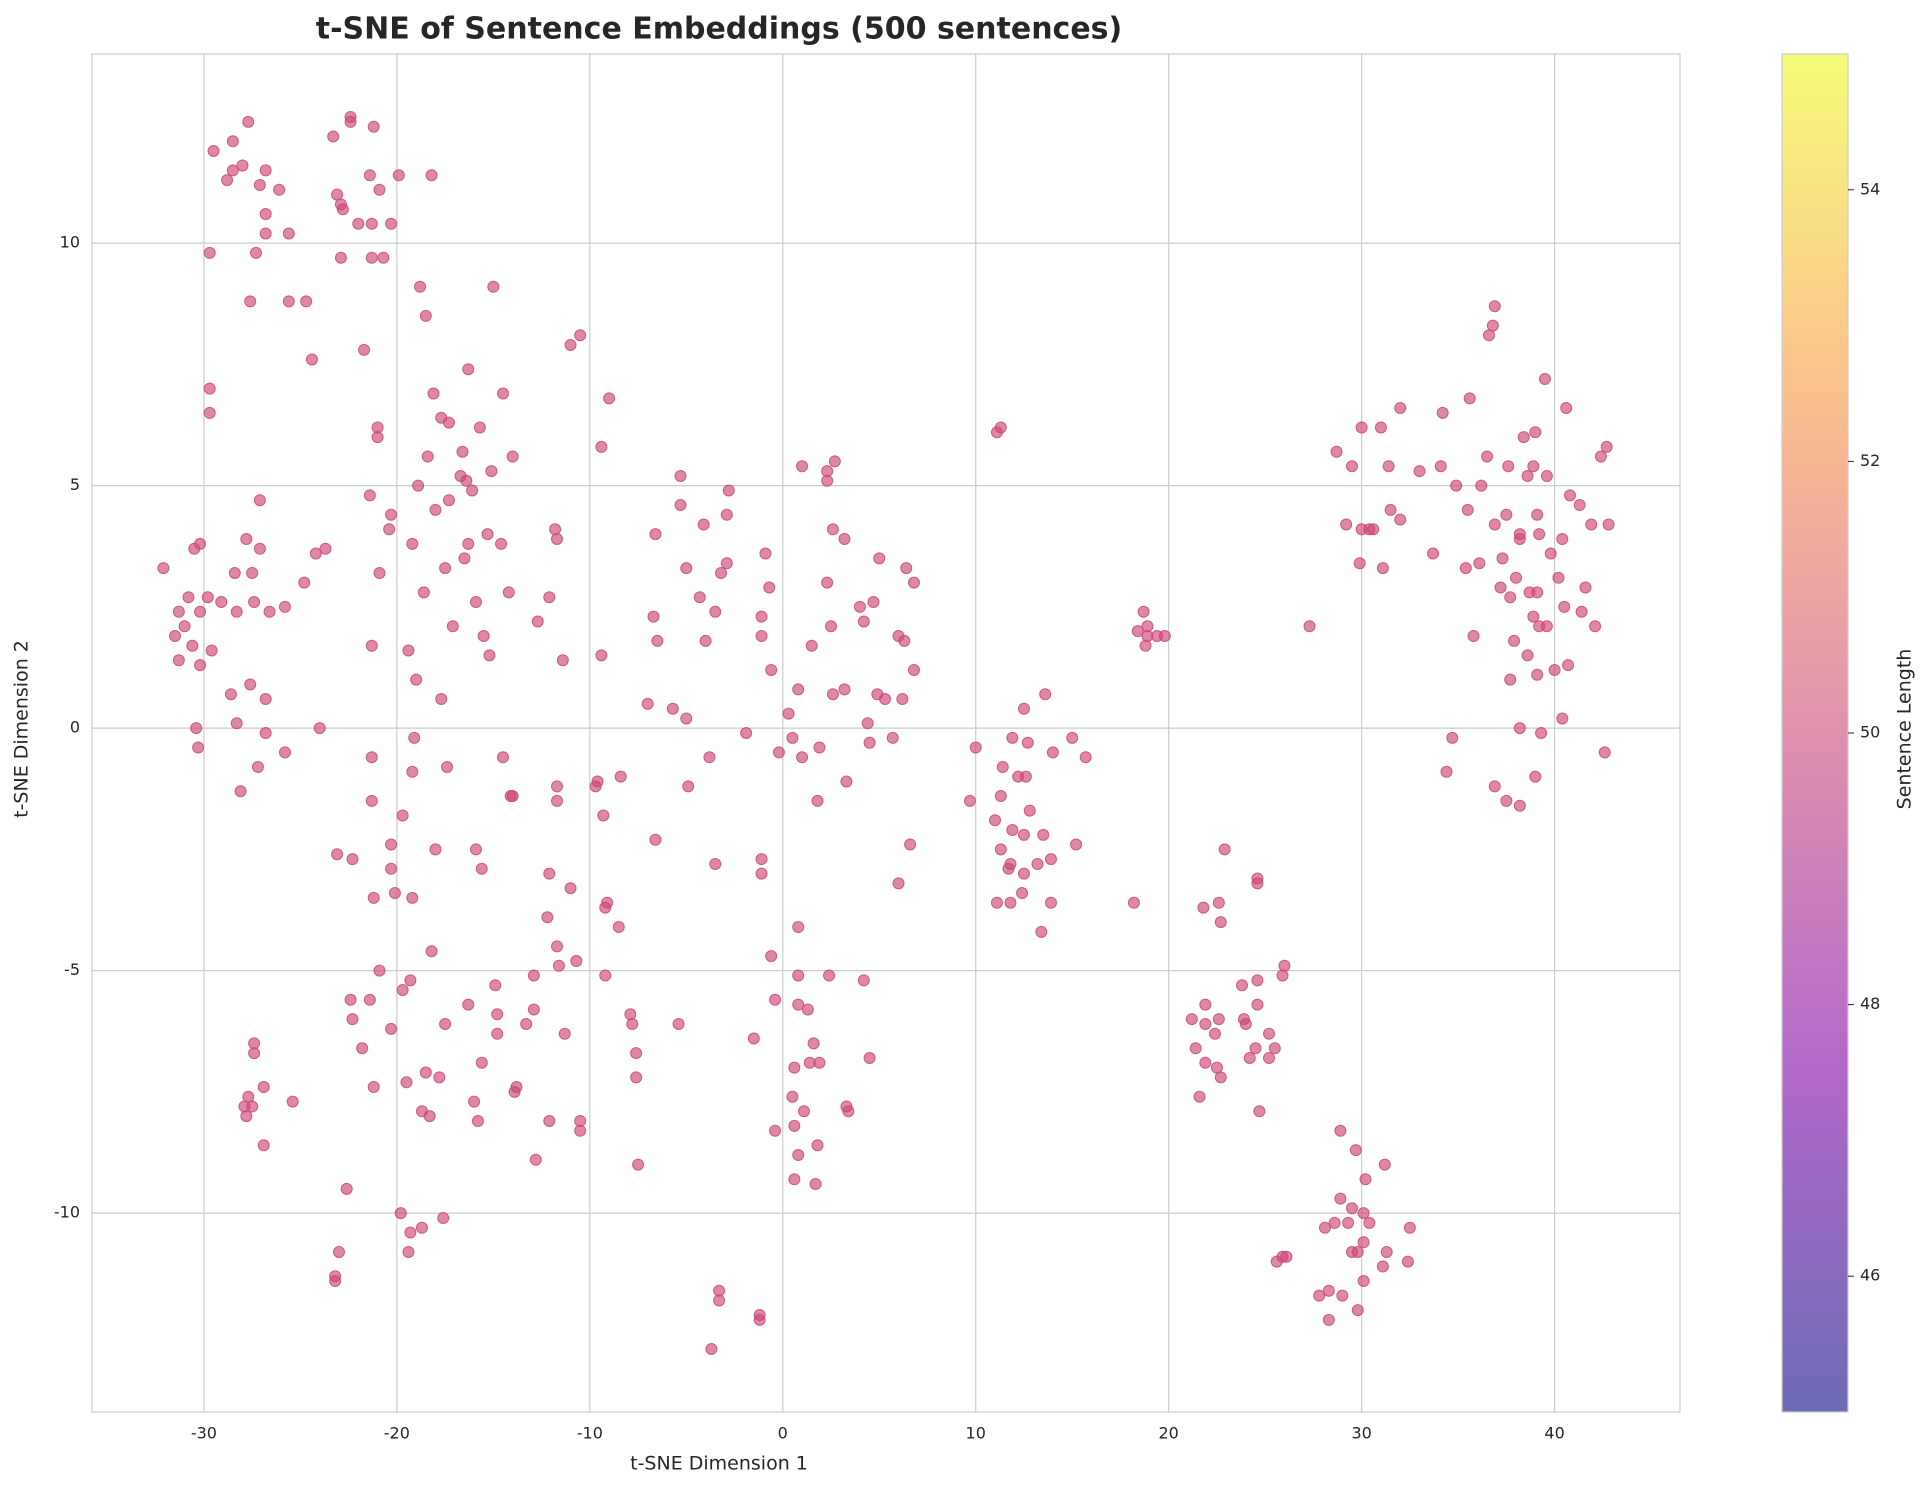 The image size is (1924, 1485). What do you see at coordinates (75, 484) in the screenshot?
I see `y-tick-label: 5` at bounding box center [75, 484].